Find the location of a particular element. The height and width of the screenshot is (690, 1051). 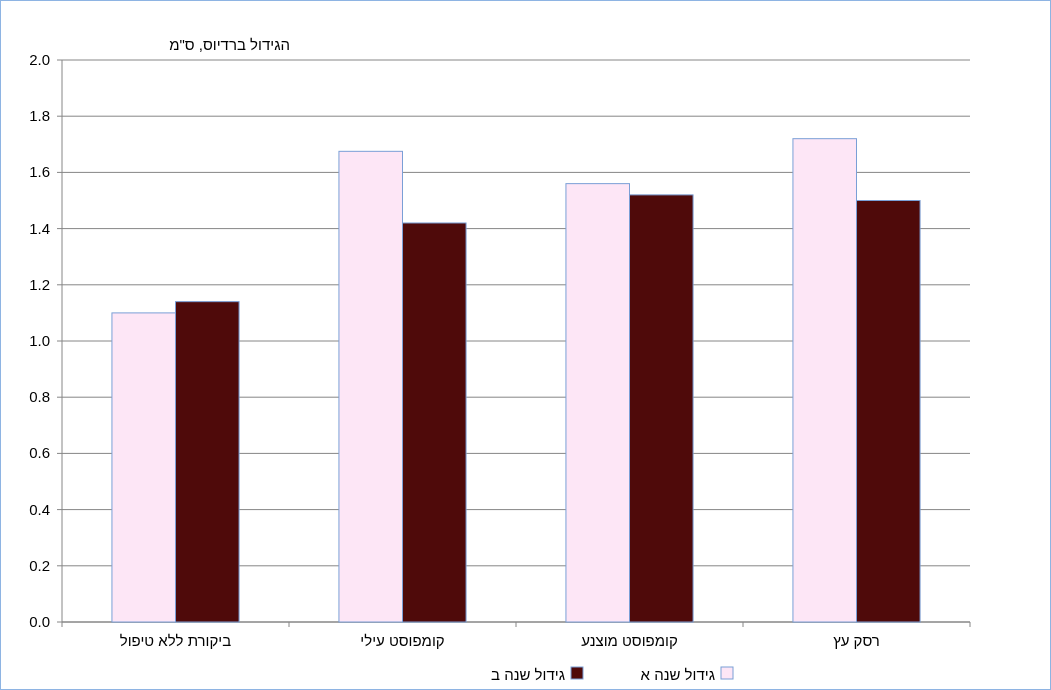

y-tick-label: 1.4 is located at coordinates (39, 228).